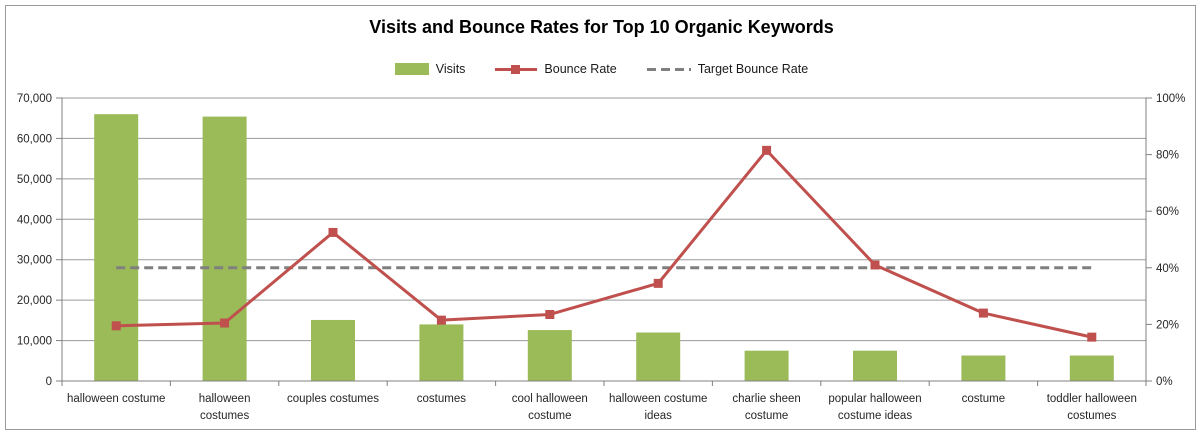 This screenshot has height=437, width=1203. I want to click on left-axis-label: 10,000, so click(34, 342).